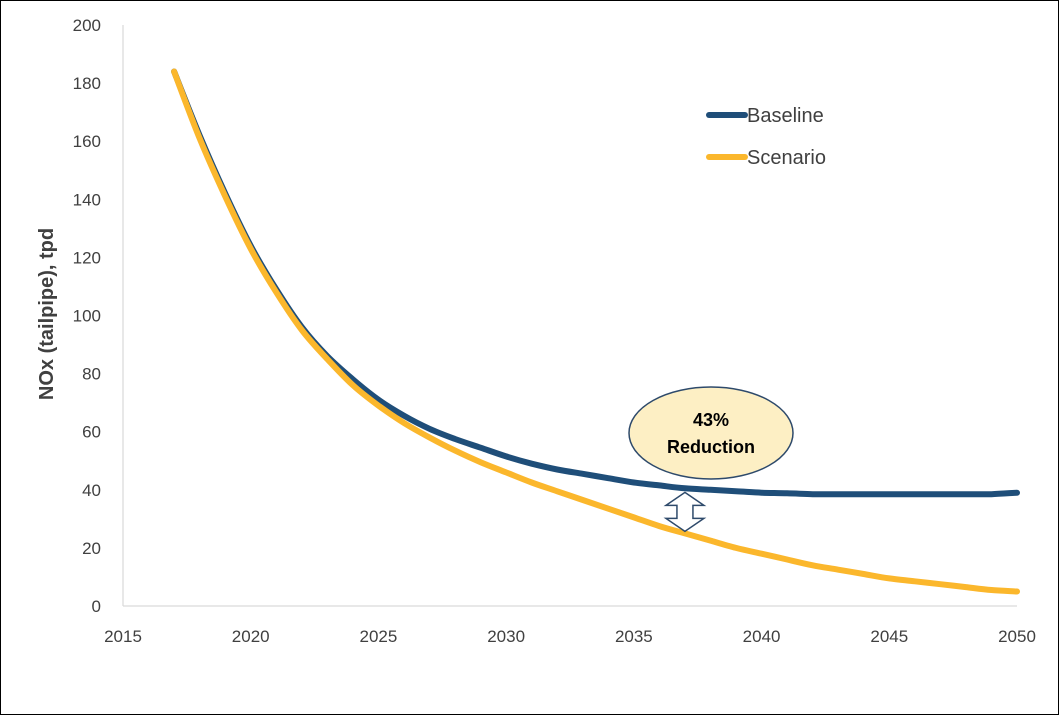  What do you see at coordinates (91, 374) in the screenshot?
I see `y-tick-label: 80` at bounding box center [91, 374].